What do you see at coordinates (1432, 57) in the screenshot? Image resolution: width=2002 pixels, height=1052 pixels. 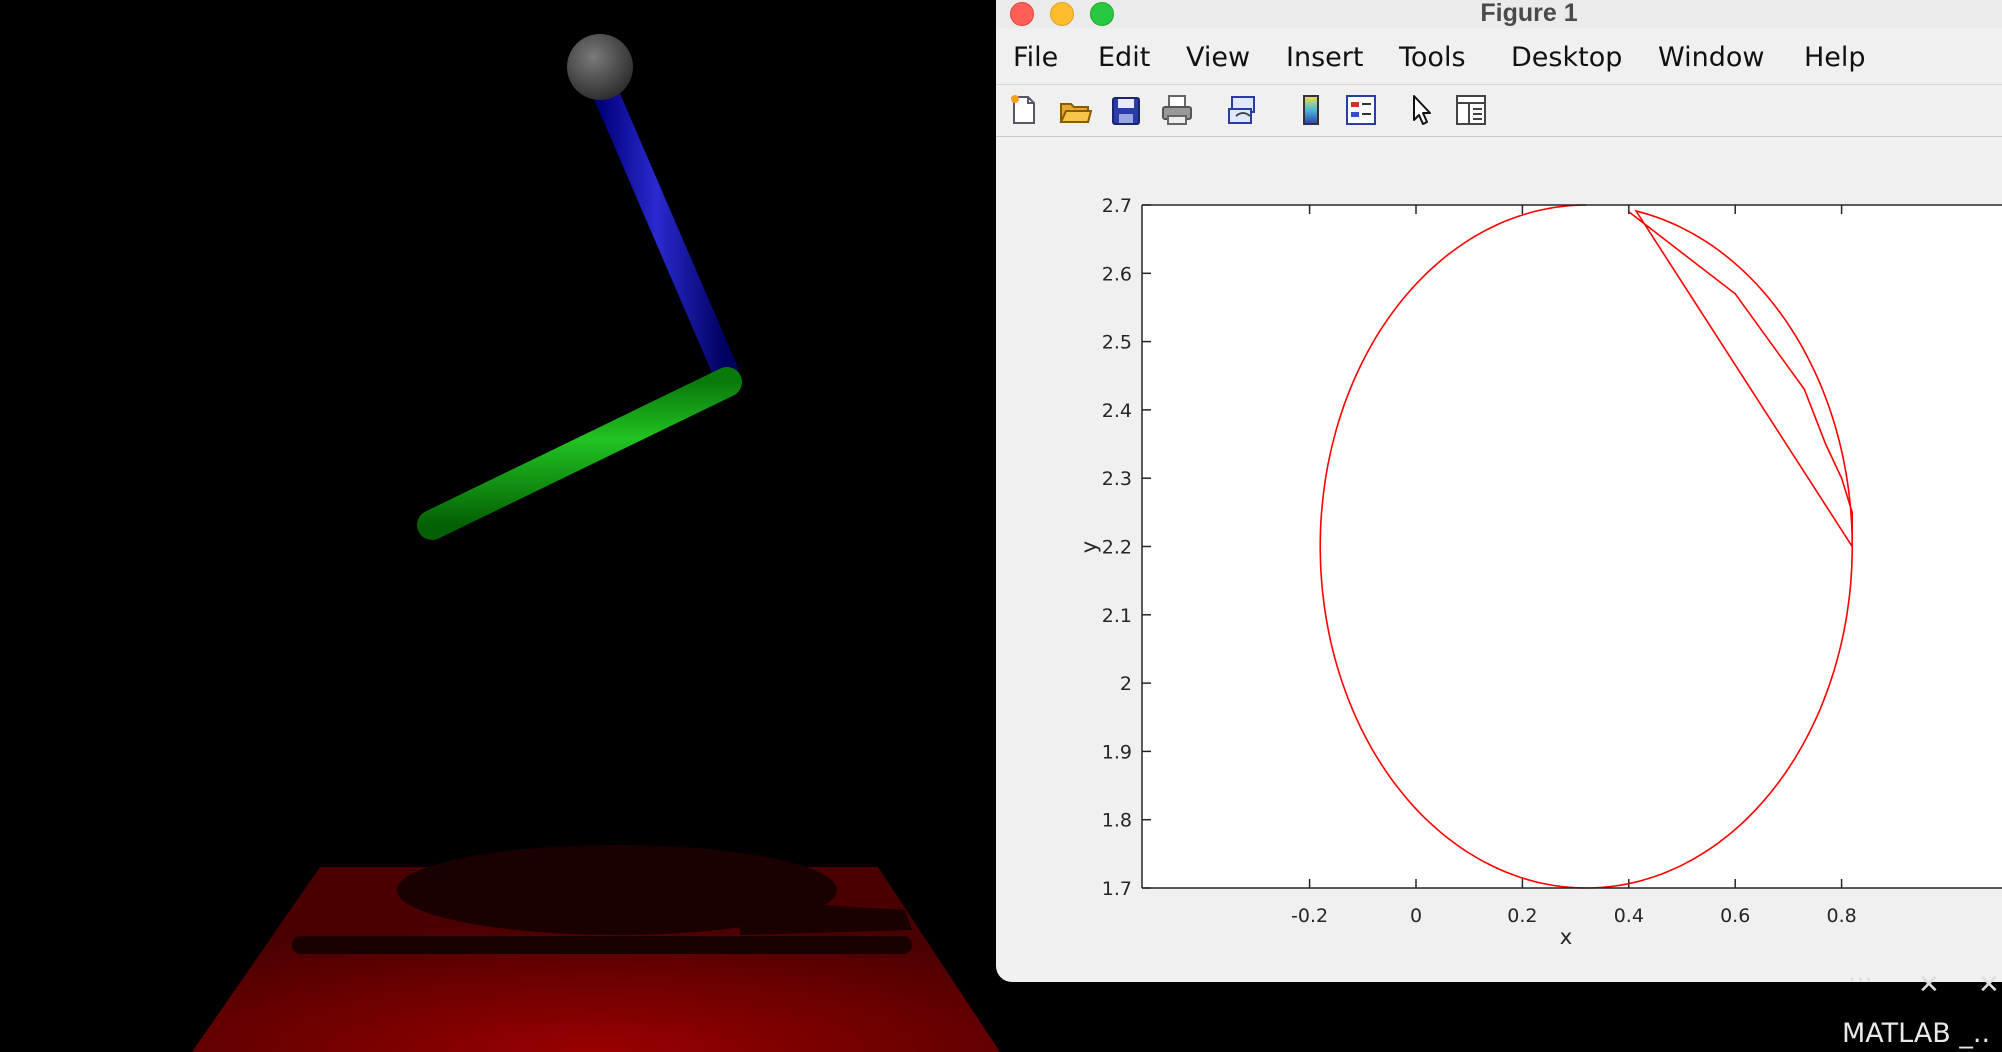 I see `menu-tools: Tools` at bounding box center [1432, 57].